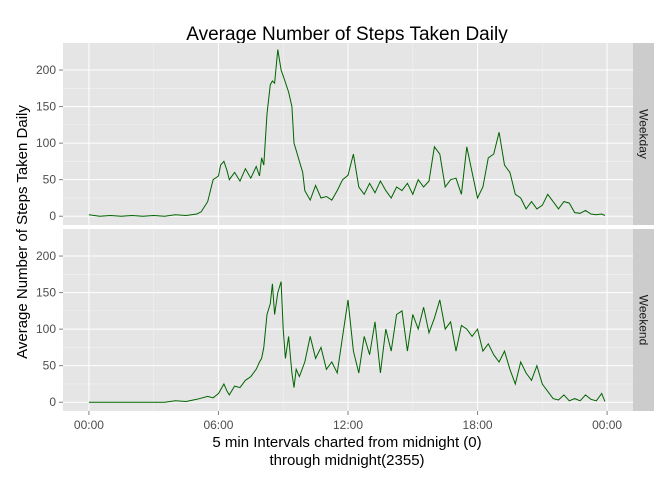 The width and height of the screenshot is (672, 480). I want to click on y-axis-title: Average Number of Steps Taken Daily, so click(22, 232).